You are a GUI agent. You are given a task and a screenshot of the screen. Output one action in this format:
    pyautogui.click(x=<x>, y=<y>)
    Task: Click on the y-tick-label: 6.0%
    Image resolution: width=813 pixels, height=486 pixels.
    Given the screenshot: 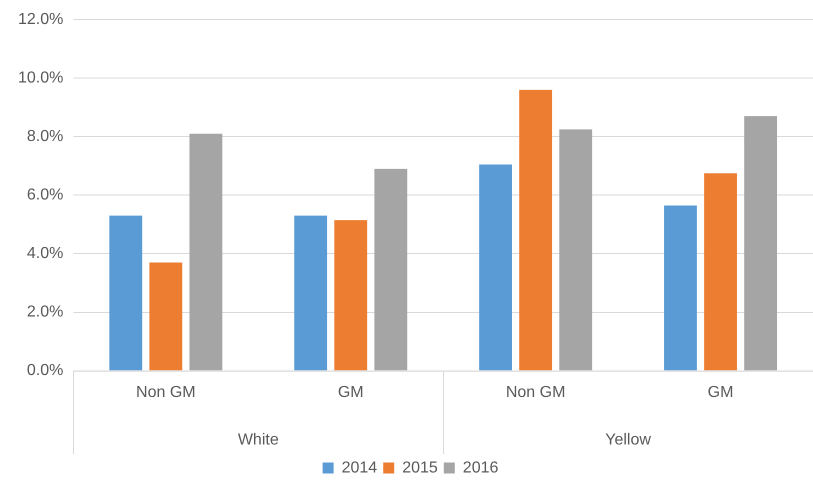 What is the action you would take?
    pyautogui.click(x=45, y=195)
    